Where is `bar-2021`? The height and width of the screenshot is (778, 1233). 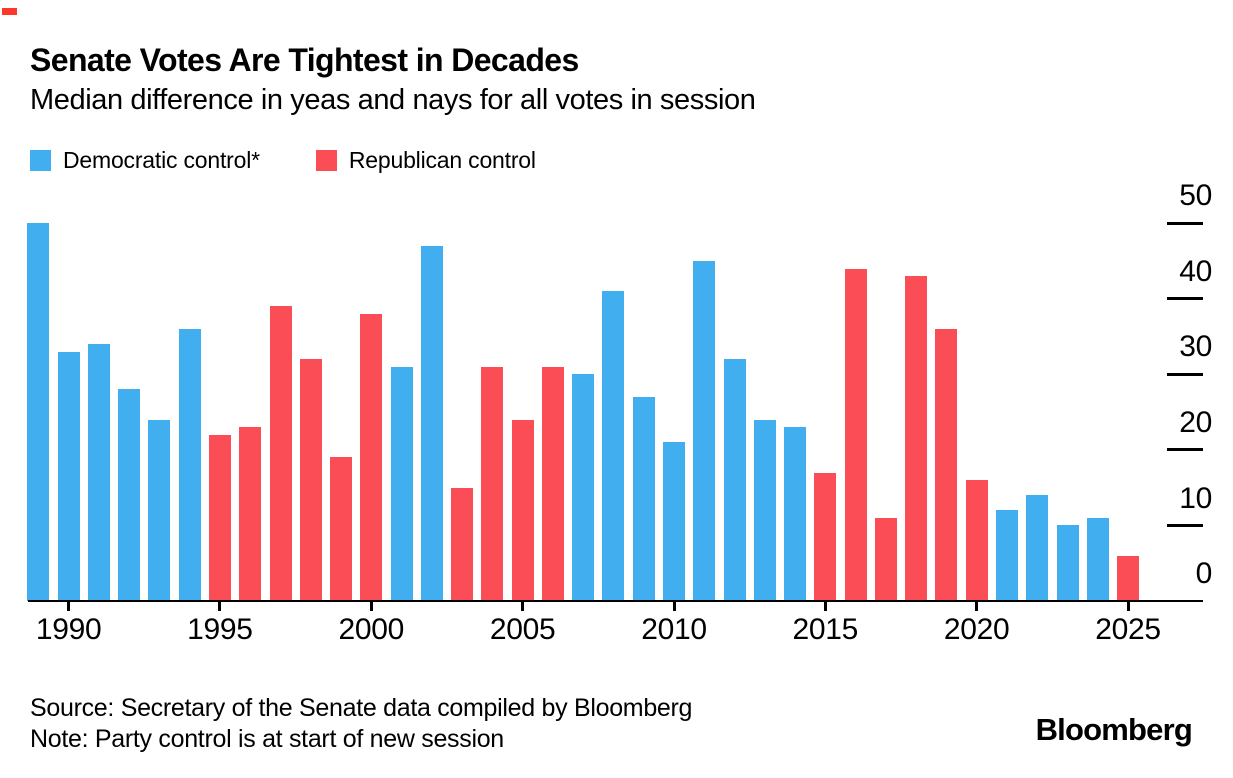 bar-2021 is located at coordinates (1006, 555).